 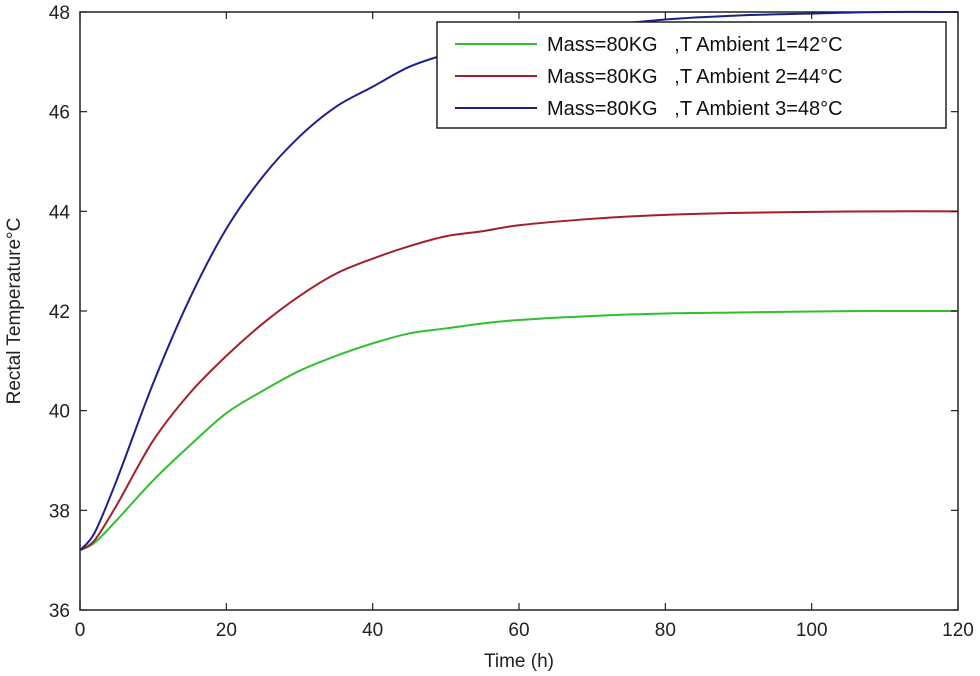 I want to click on y-tick-label: 36, so click(x=59, y=611).